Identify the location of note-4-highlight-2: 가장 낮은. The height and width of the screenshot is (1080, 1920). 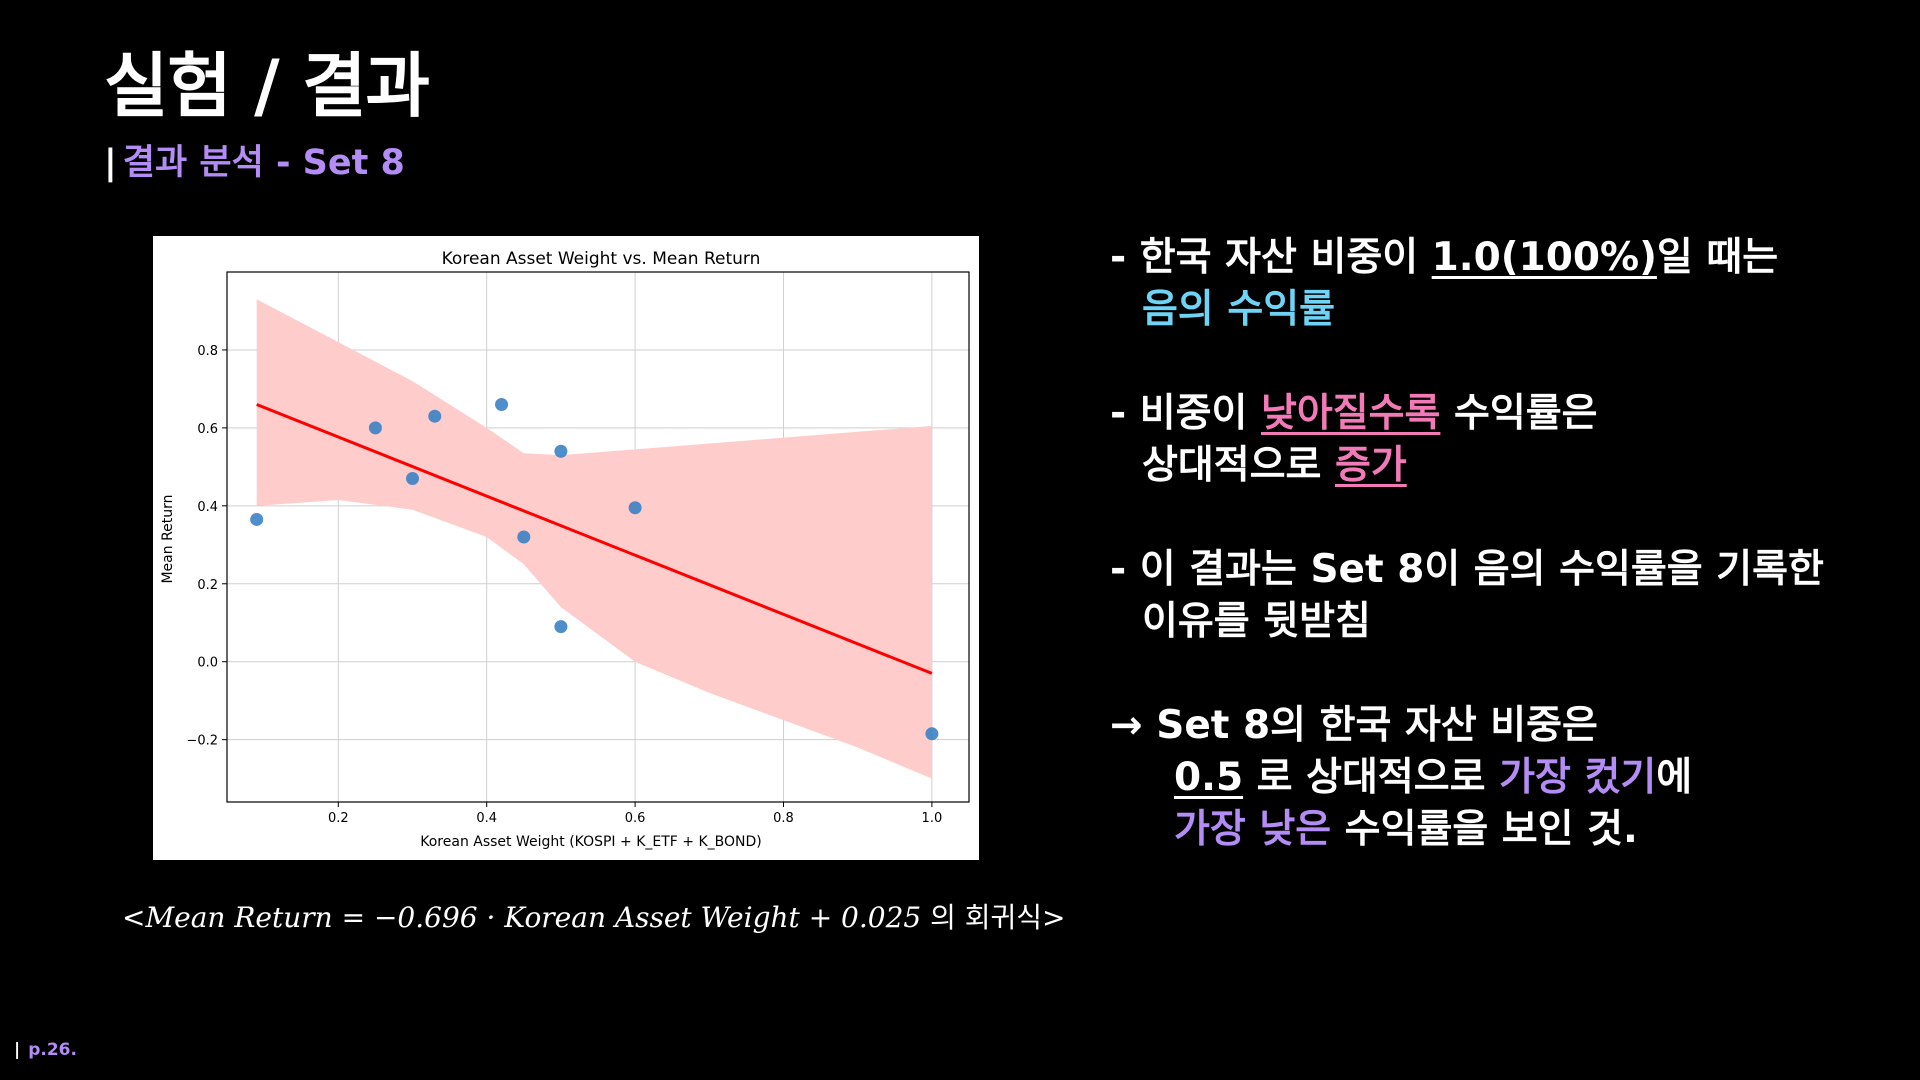
(1253, 829).